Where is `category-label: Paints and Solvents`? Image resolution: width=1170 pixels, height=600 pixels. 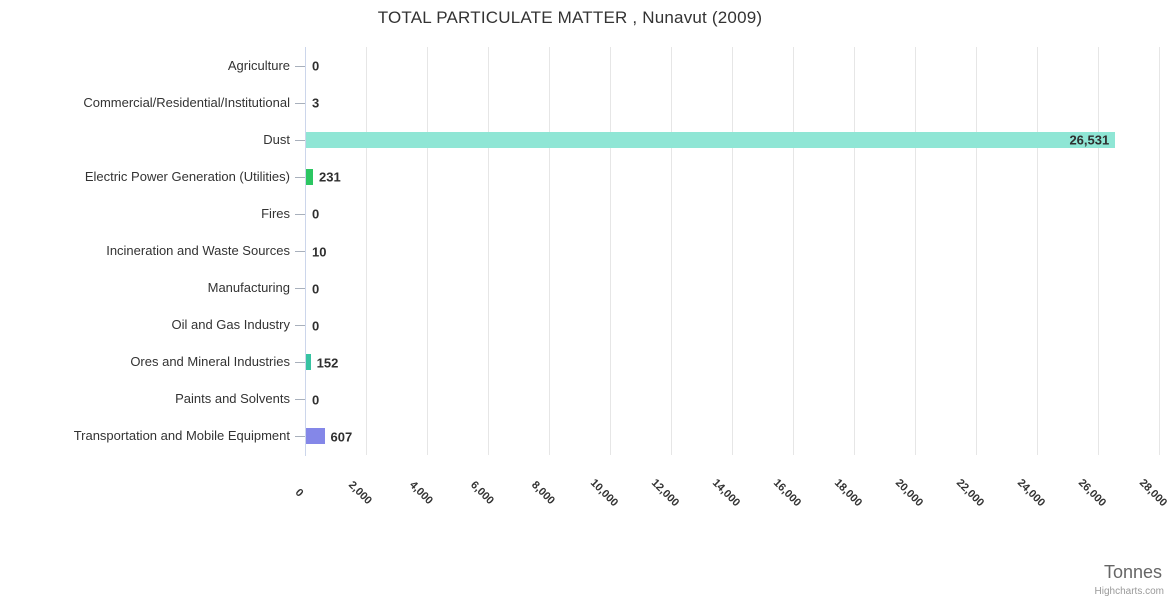 category-label: Paints and Solvents is located at coordinates (232, 398).